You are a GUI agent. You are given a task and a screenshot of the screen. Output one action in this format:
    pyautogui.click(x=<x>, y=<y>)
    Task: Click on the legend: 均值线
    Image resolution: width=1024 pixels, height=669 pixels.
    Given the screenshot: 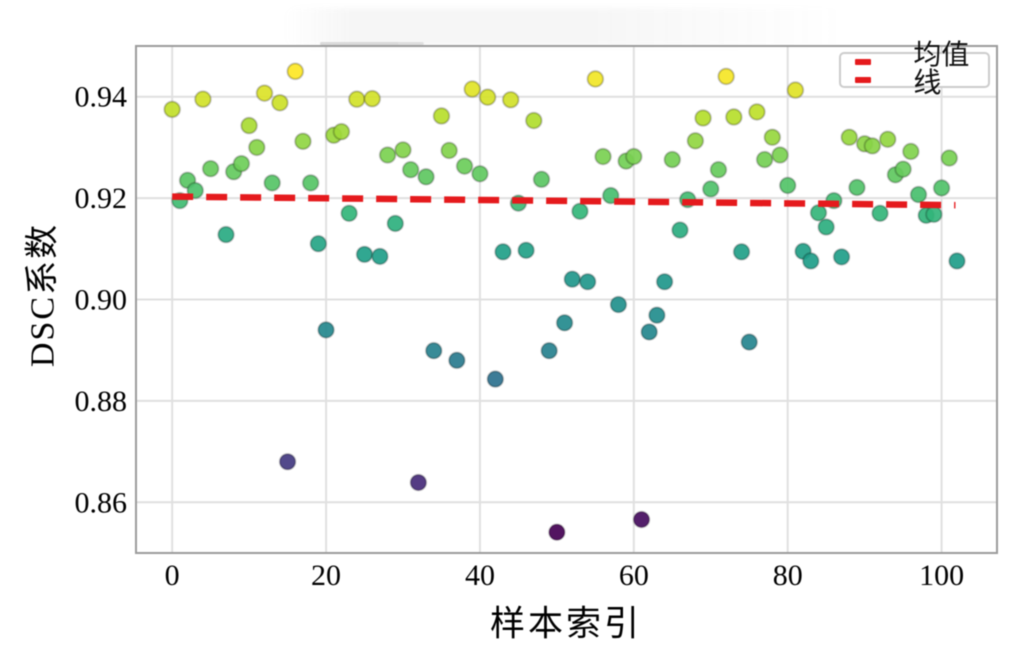 What is the action you would take?
    pyautogui.click(x=914, y=70)
    